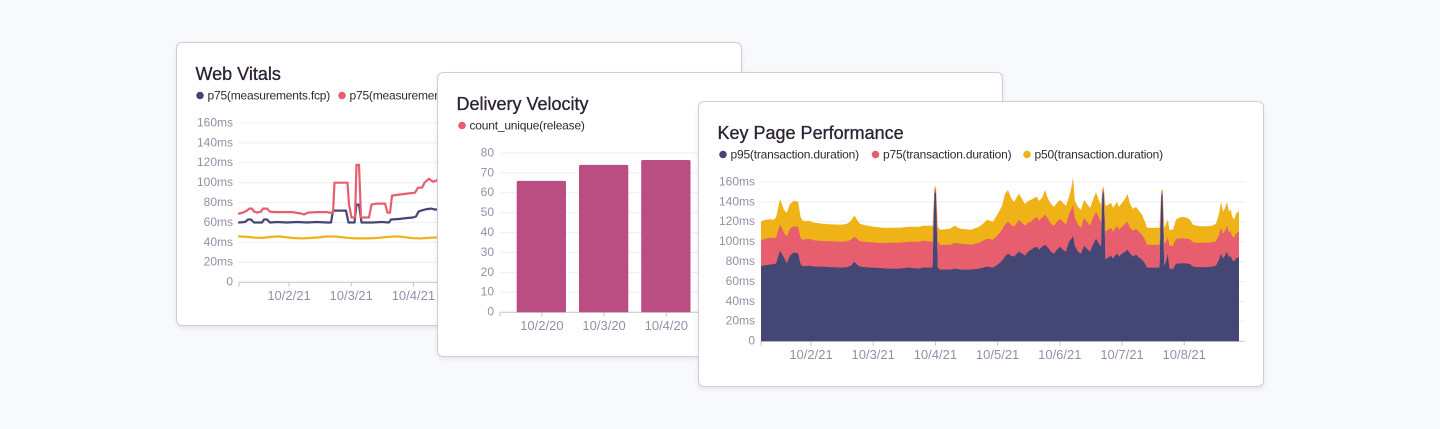 The height and width of the screenshot is (429, 1440). I want to click on svg-text: p75(transaction.duration), so click(947, 155).